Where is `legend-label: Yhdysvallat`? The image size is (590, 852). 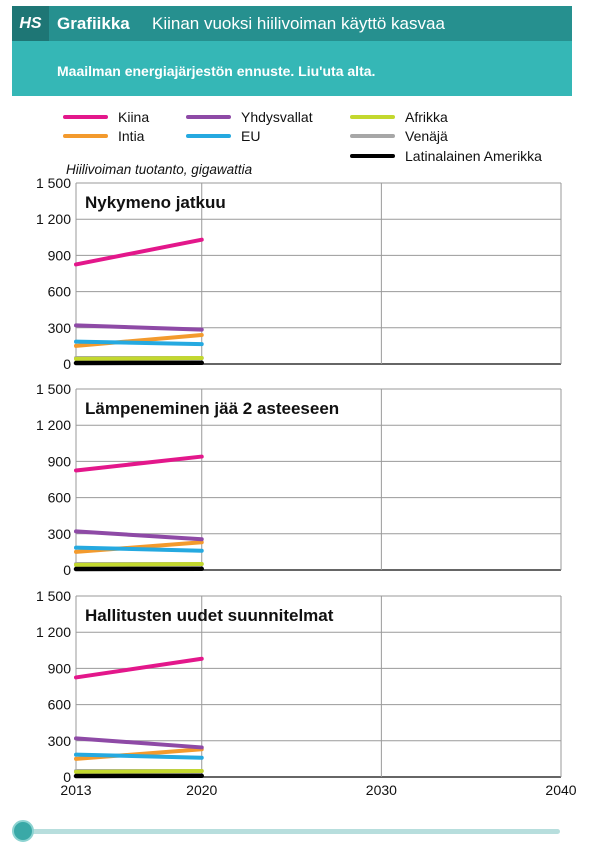 legend-label: Yhdysvallat is located at coordinates (277, 117).